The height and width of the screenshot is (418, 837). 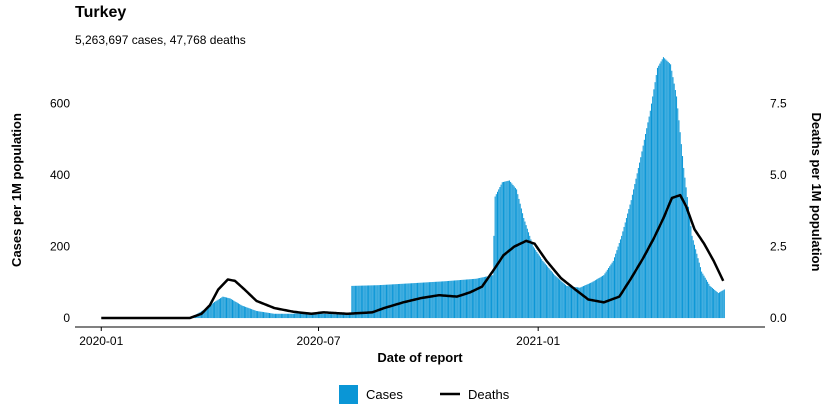 I want to click on x-axis-ticks: 2020-01 2020-07 2021-01, so click(x=320, y=337).